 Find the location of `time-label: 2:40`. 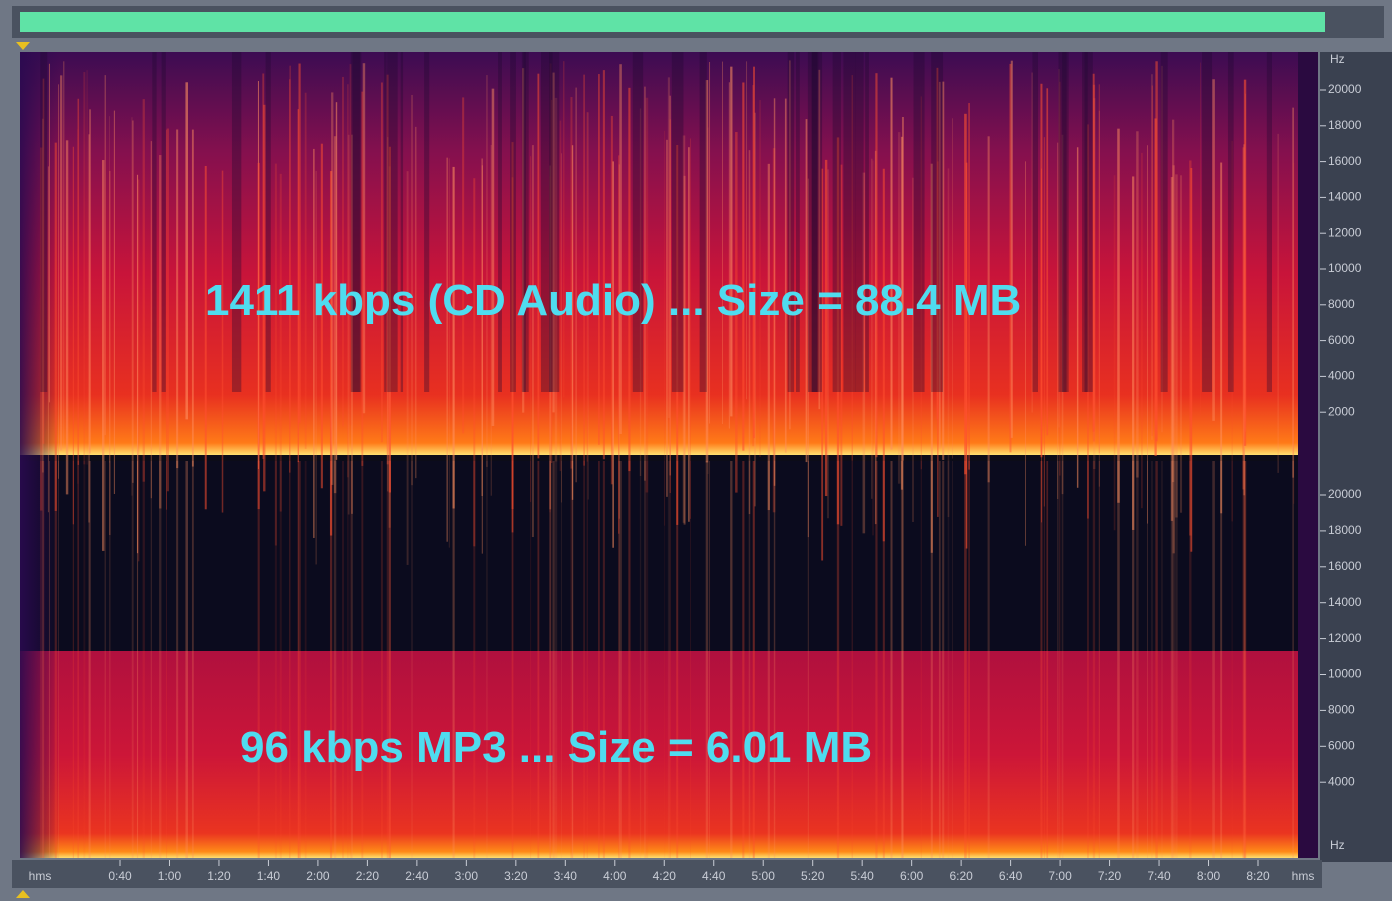

time-label: 2:40 is located at coordinates (417, 876).